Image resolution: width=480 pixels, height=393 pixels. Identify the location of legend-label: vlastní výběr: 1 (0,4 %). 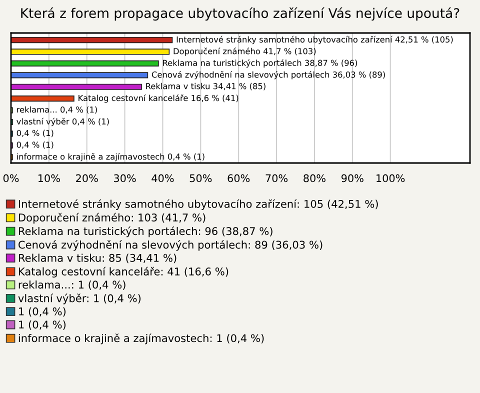
(79, 299).